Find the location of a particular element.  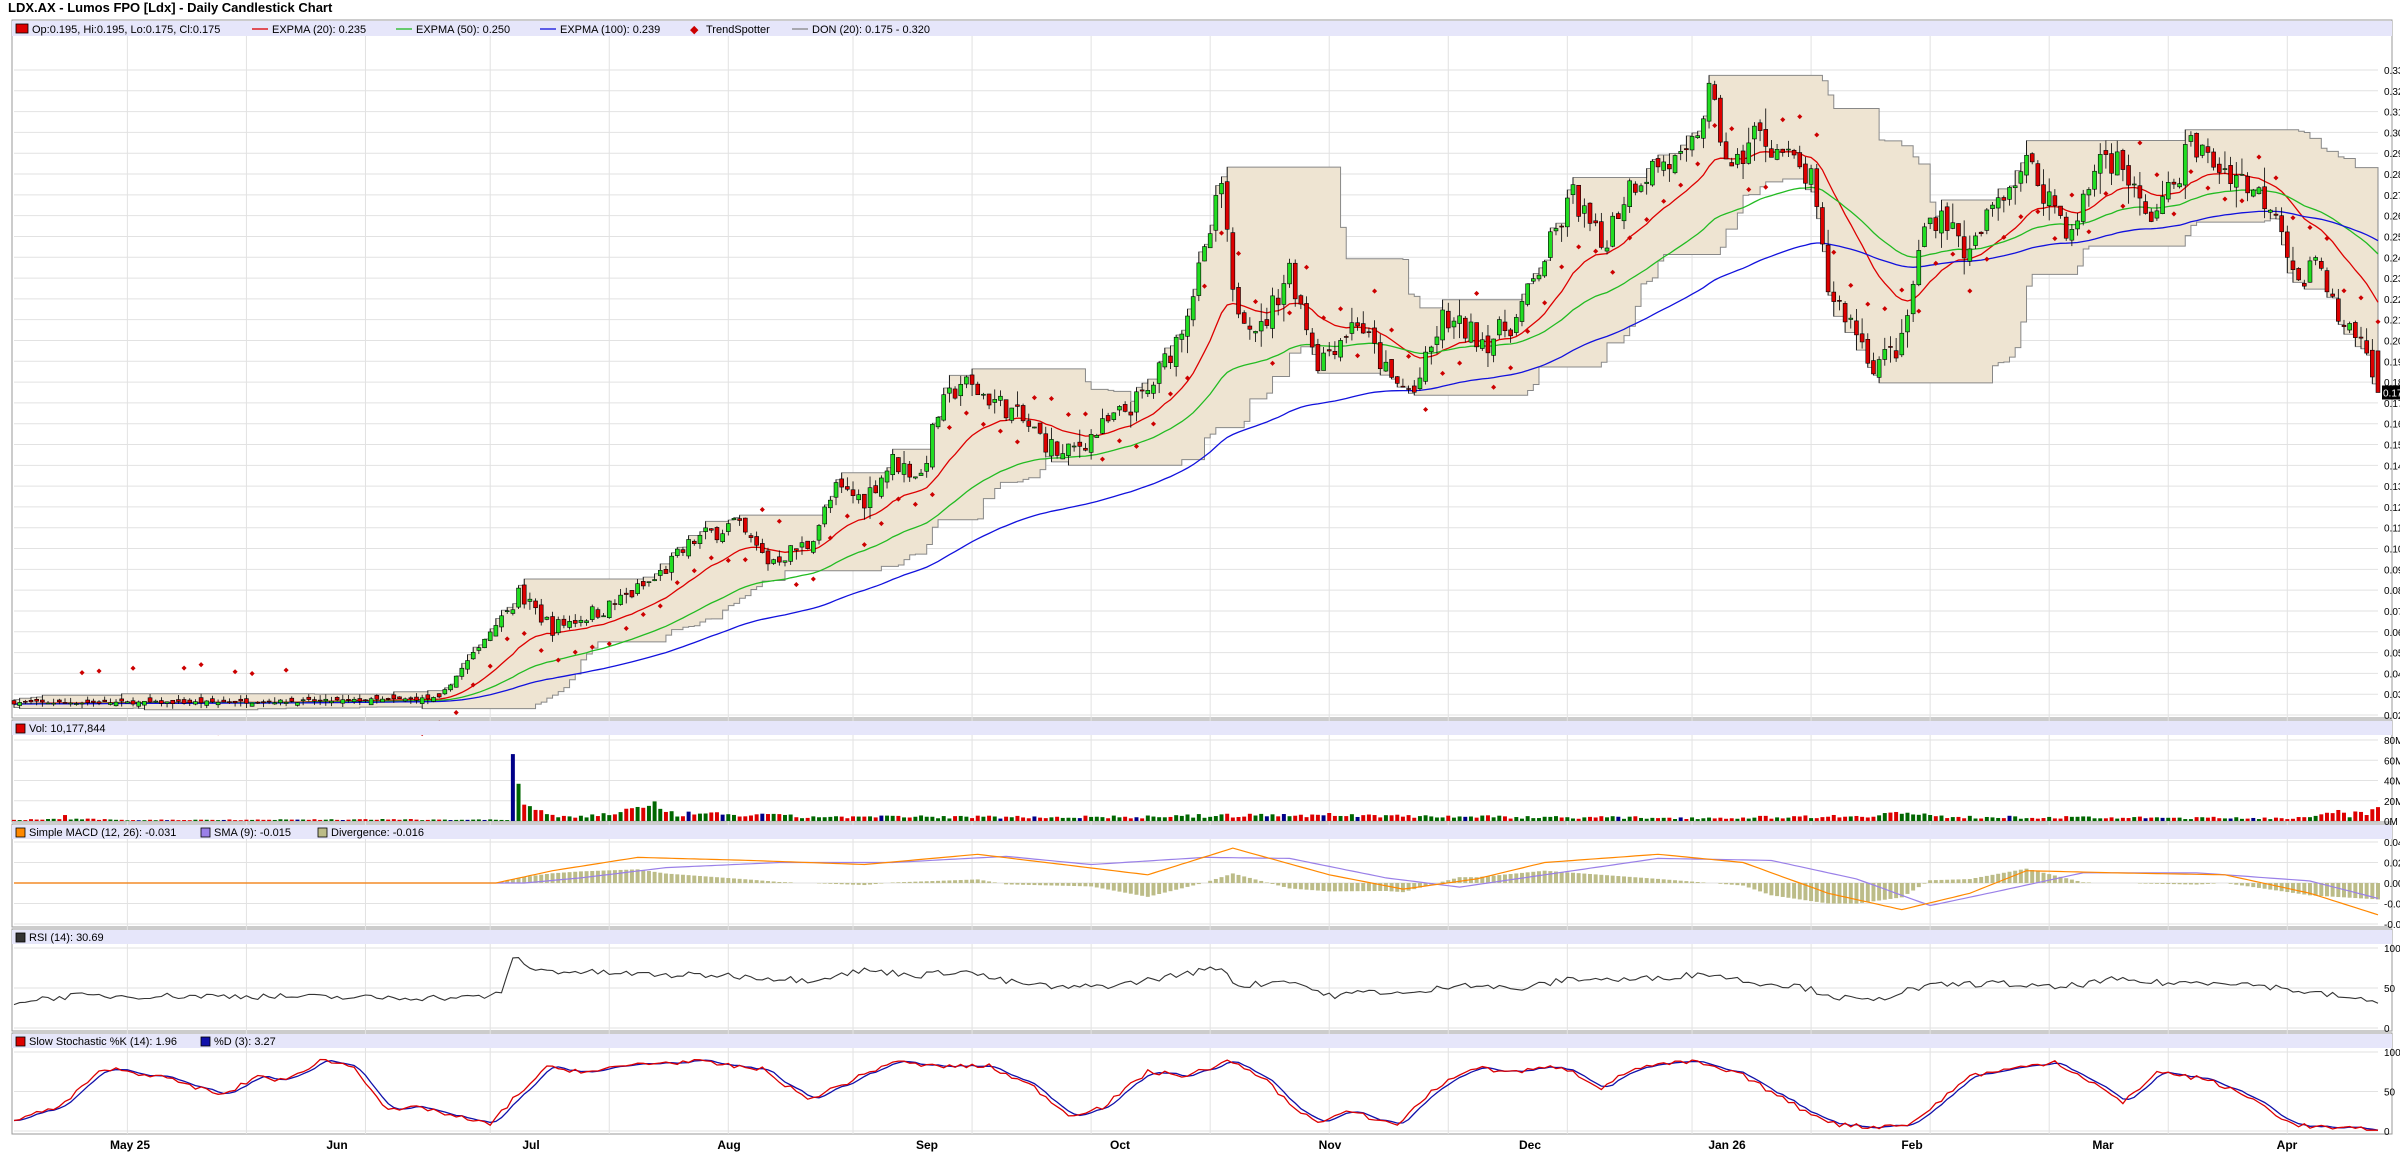

stoch-panel is located at coordinates (1202, 1083).